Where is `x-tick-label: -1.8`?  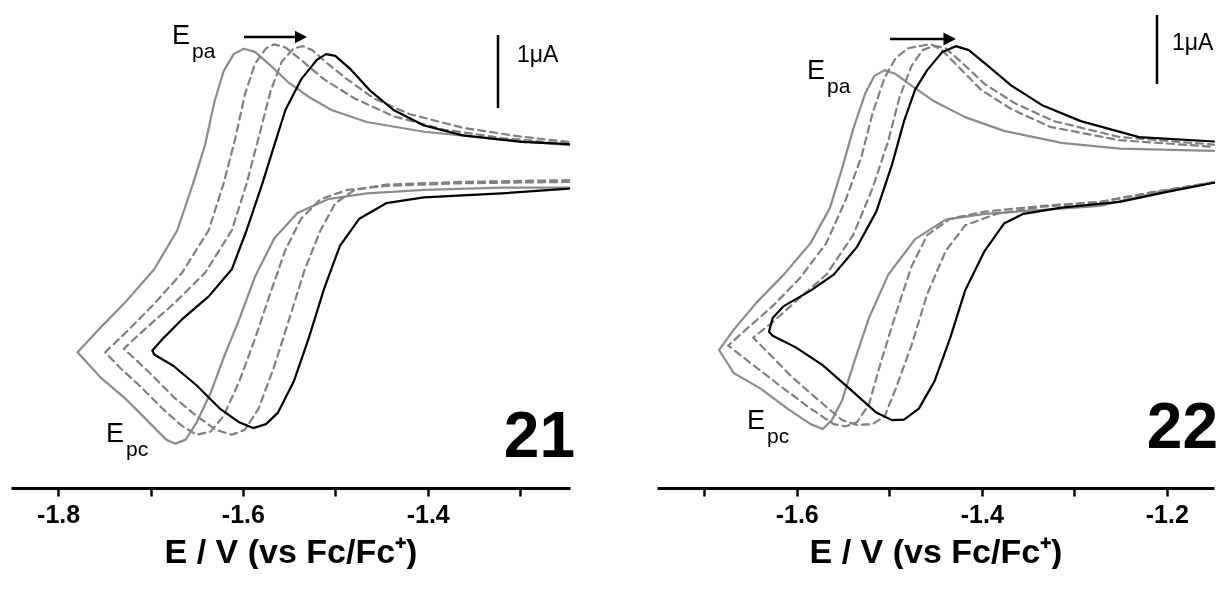
x-tick-label: -1.8 is located at coordinates (59, 513).